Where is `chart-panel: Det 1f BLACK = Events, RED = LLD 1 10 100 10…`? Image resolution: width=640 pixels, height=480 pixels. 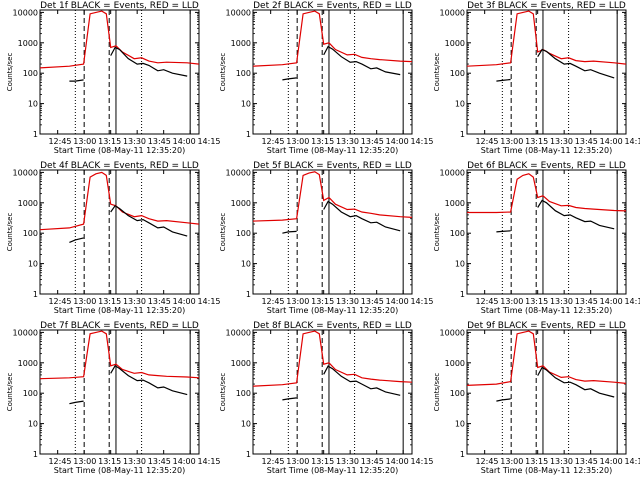 chart-panel: Det 1f BLACK = Events, RED = LLD 1 10 100 10… is located at coordinates (113, 78).